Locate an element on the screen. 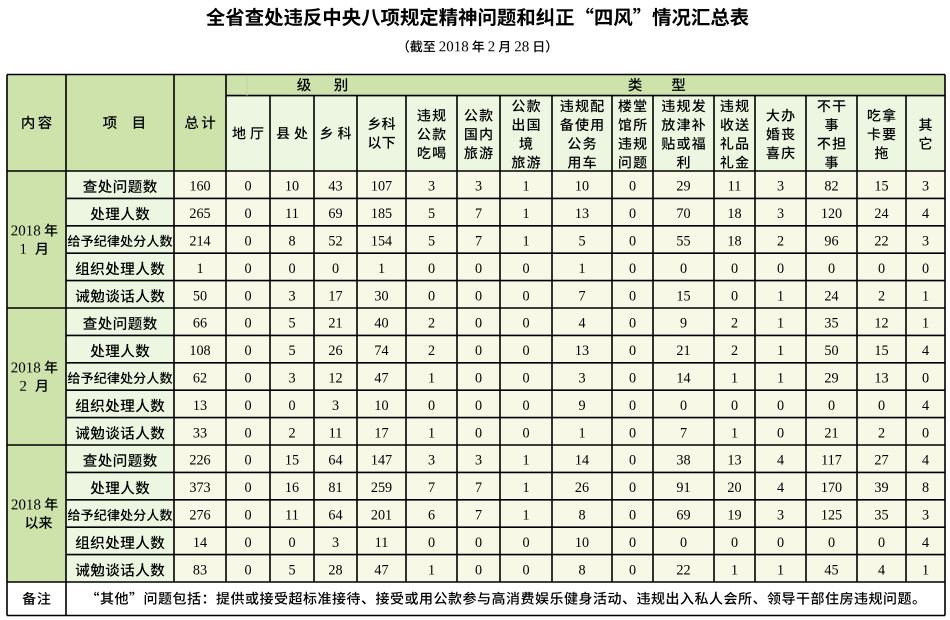 Image resolution: width=950 pixels, height=620 pixels. svg-text: 373 is located at coordinates (199, 488).